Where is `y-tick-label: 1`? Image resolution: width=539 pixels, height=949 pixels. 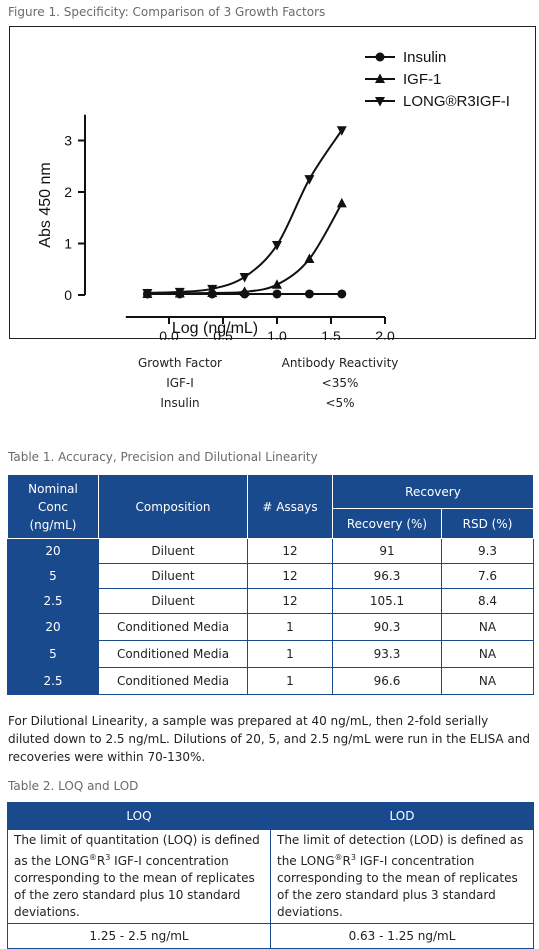
y-tick-label: 1 is located at coordinates (68, 244).